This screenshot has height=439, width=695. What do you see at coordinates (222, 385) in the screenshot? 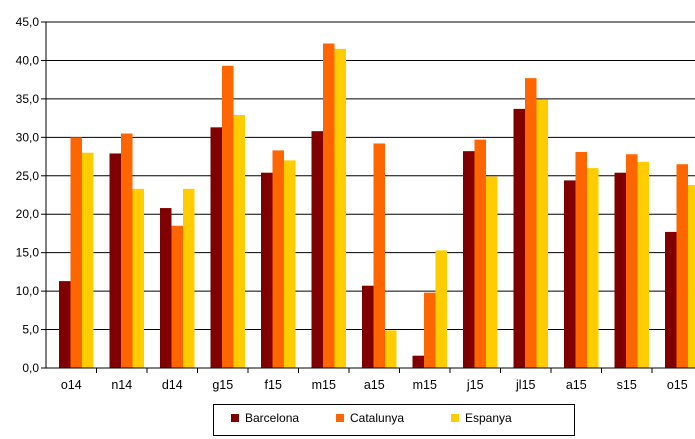
I see `x-tick-label: g15` at bounding box center [222, 385].